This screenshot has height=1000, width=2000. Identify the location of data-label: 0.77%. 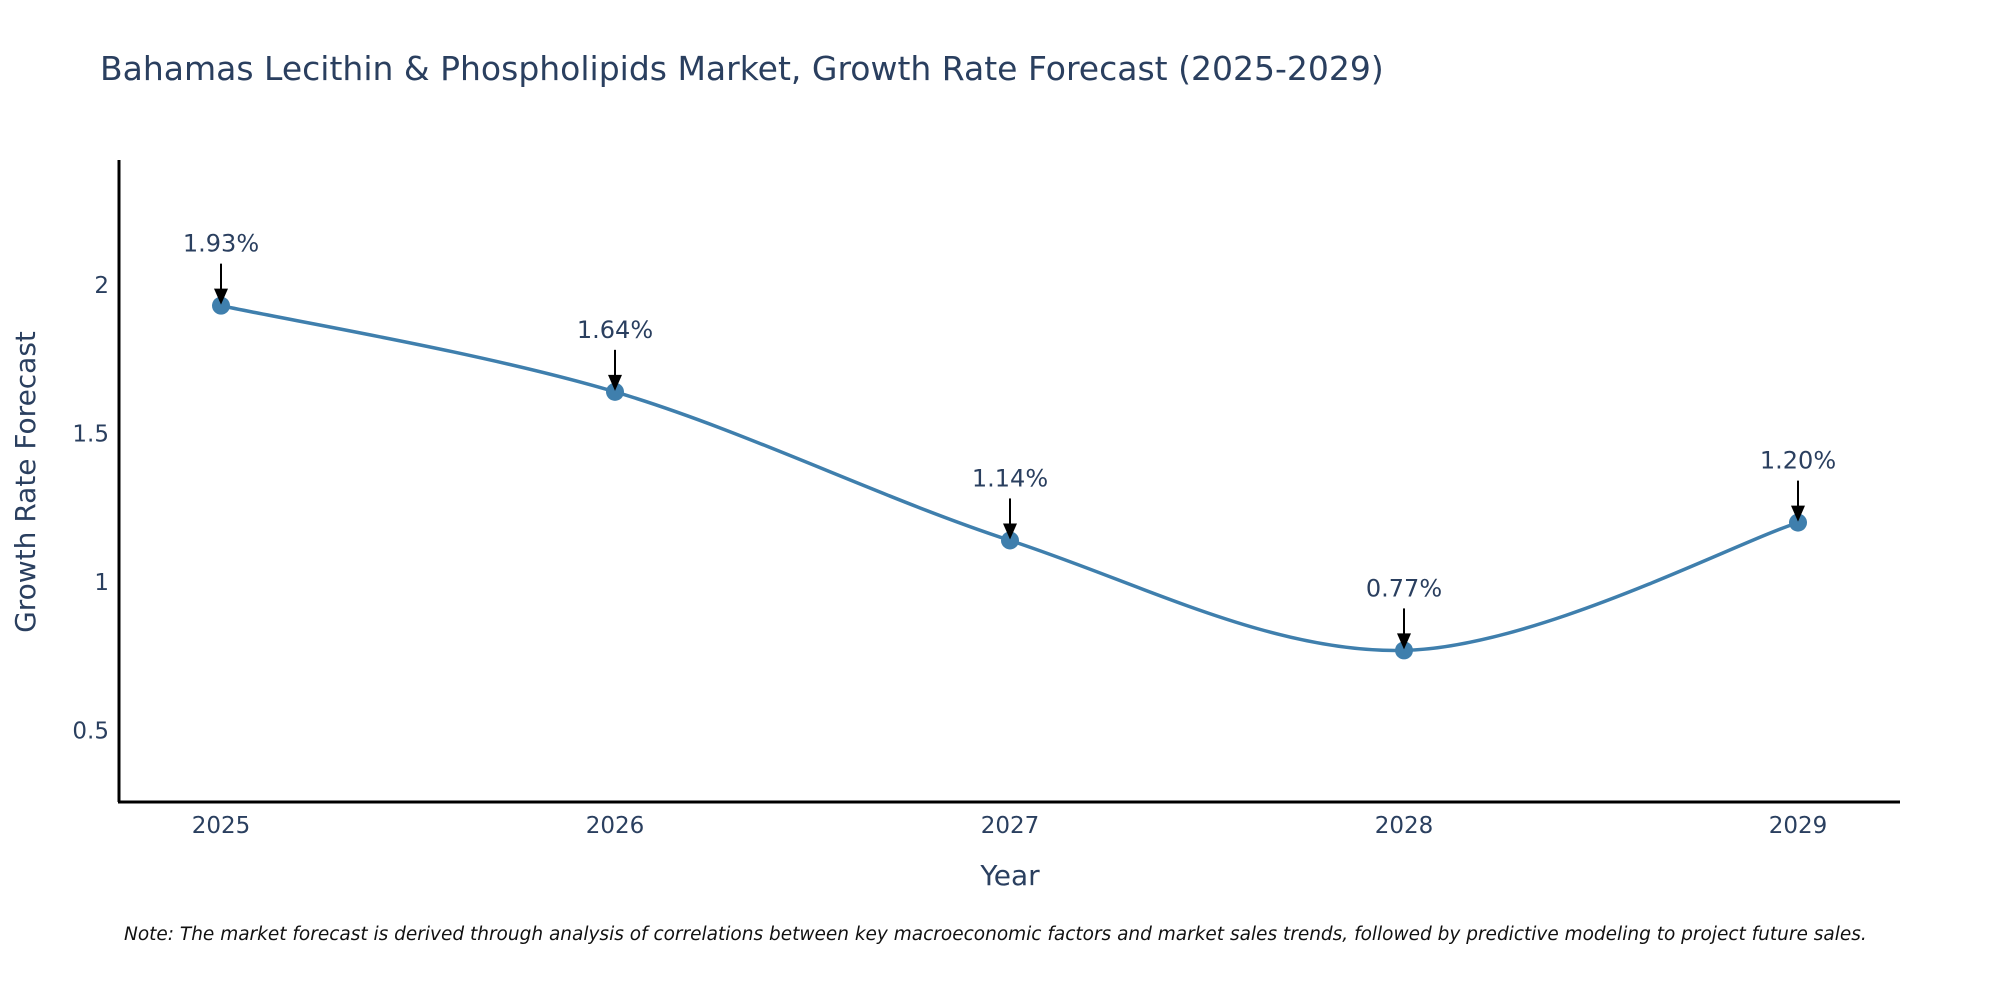
(1404, 588).